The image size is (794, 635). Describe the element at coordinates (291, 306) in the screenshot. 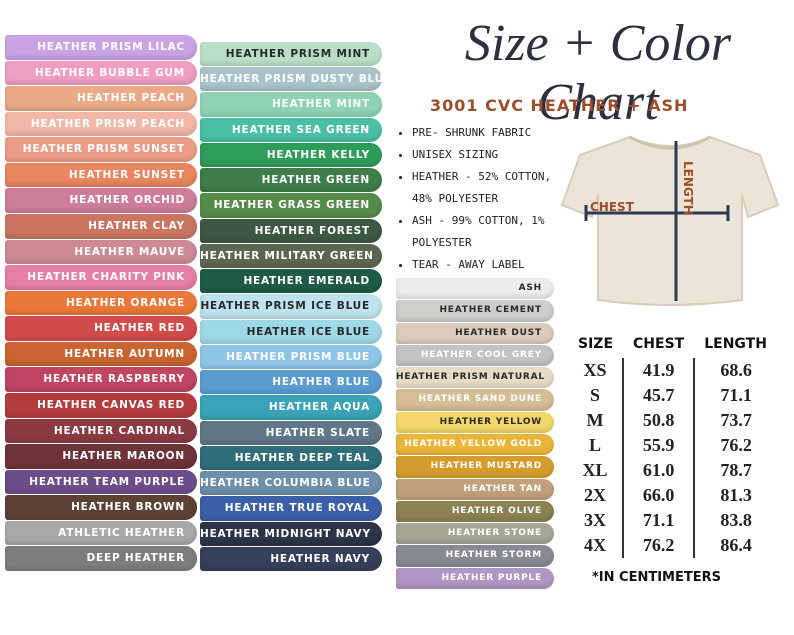

I see `color-swatch: HEATHER PRISM ICE BLUE` at that location.